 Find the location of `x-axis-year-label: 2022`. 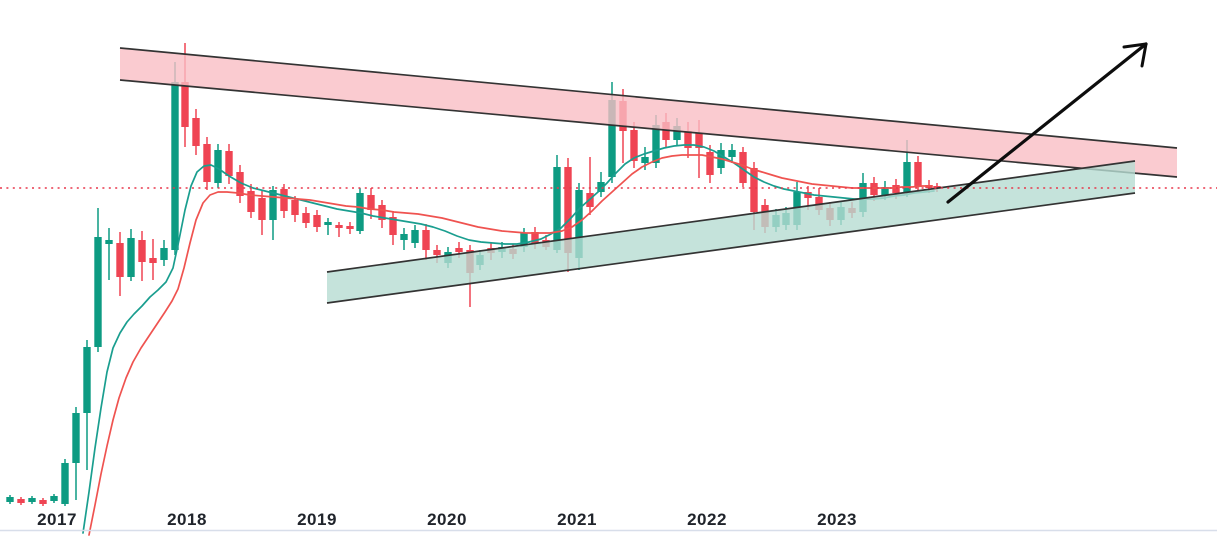

x-axis-year-label: 2022 is located at coordinates (707, 519).